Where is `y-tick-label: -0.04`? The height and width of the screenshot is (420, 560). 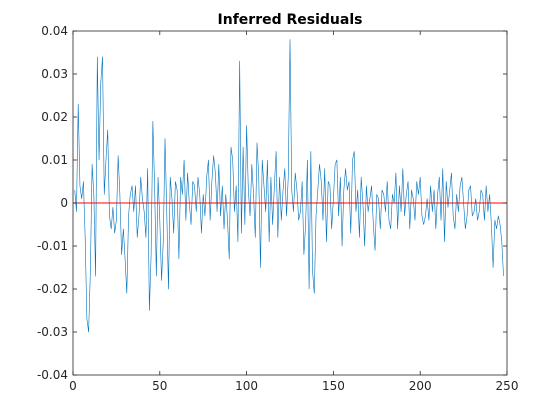 y-tick-label: -0.04 is located at coordinates (52, 375).